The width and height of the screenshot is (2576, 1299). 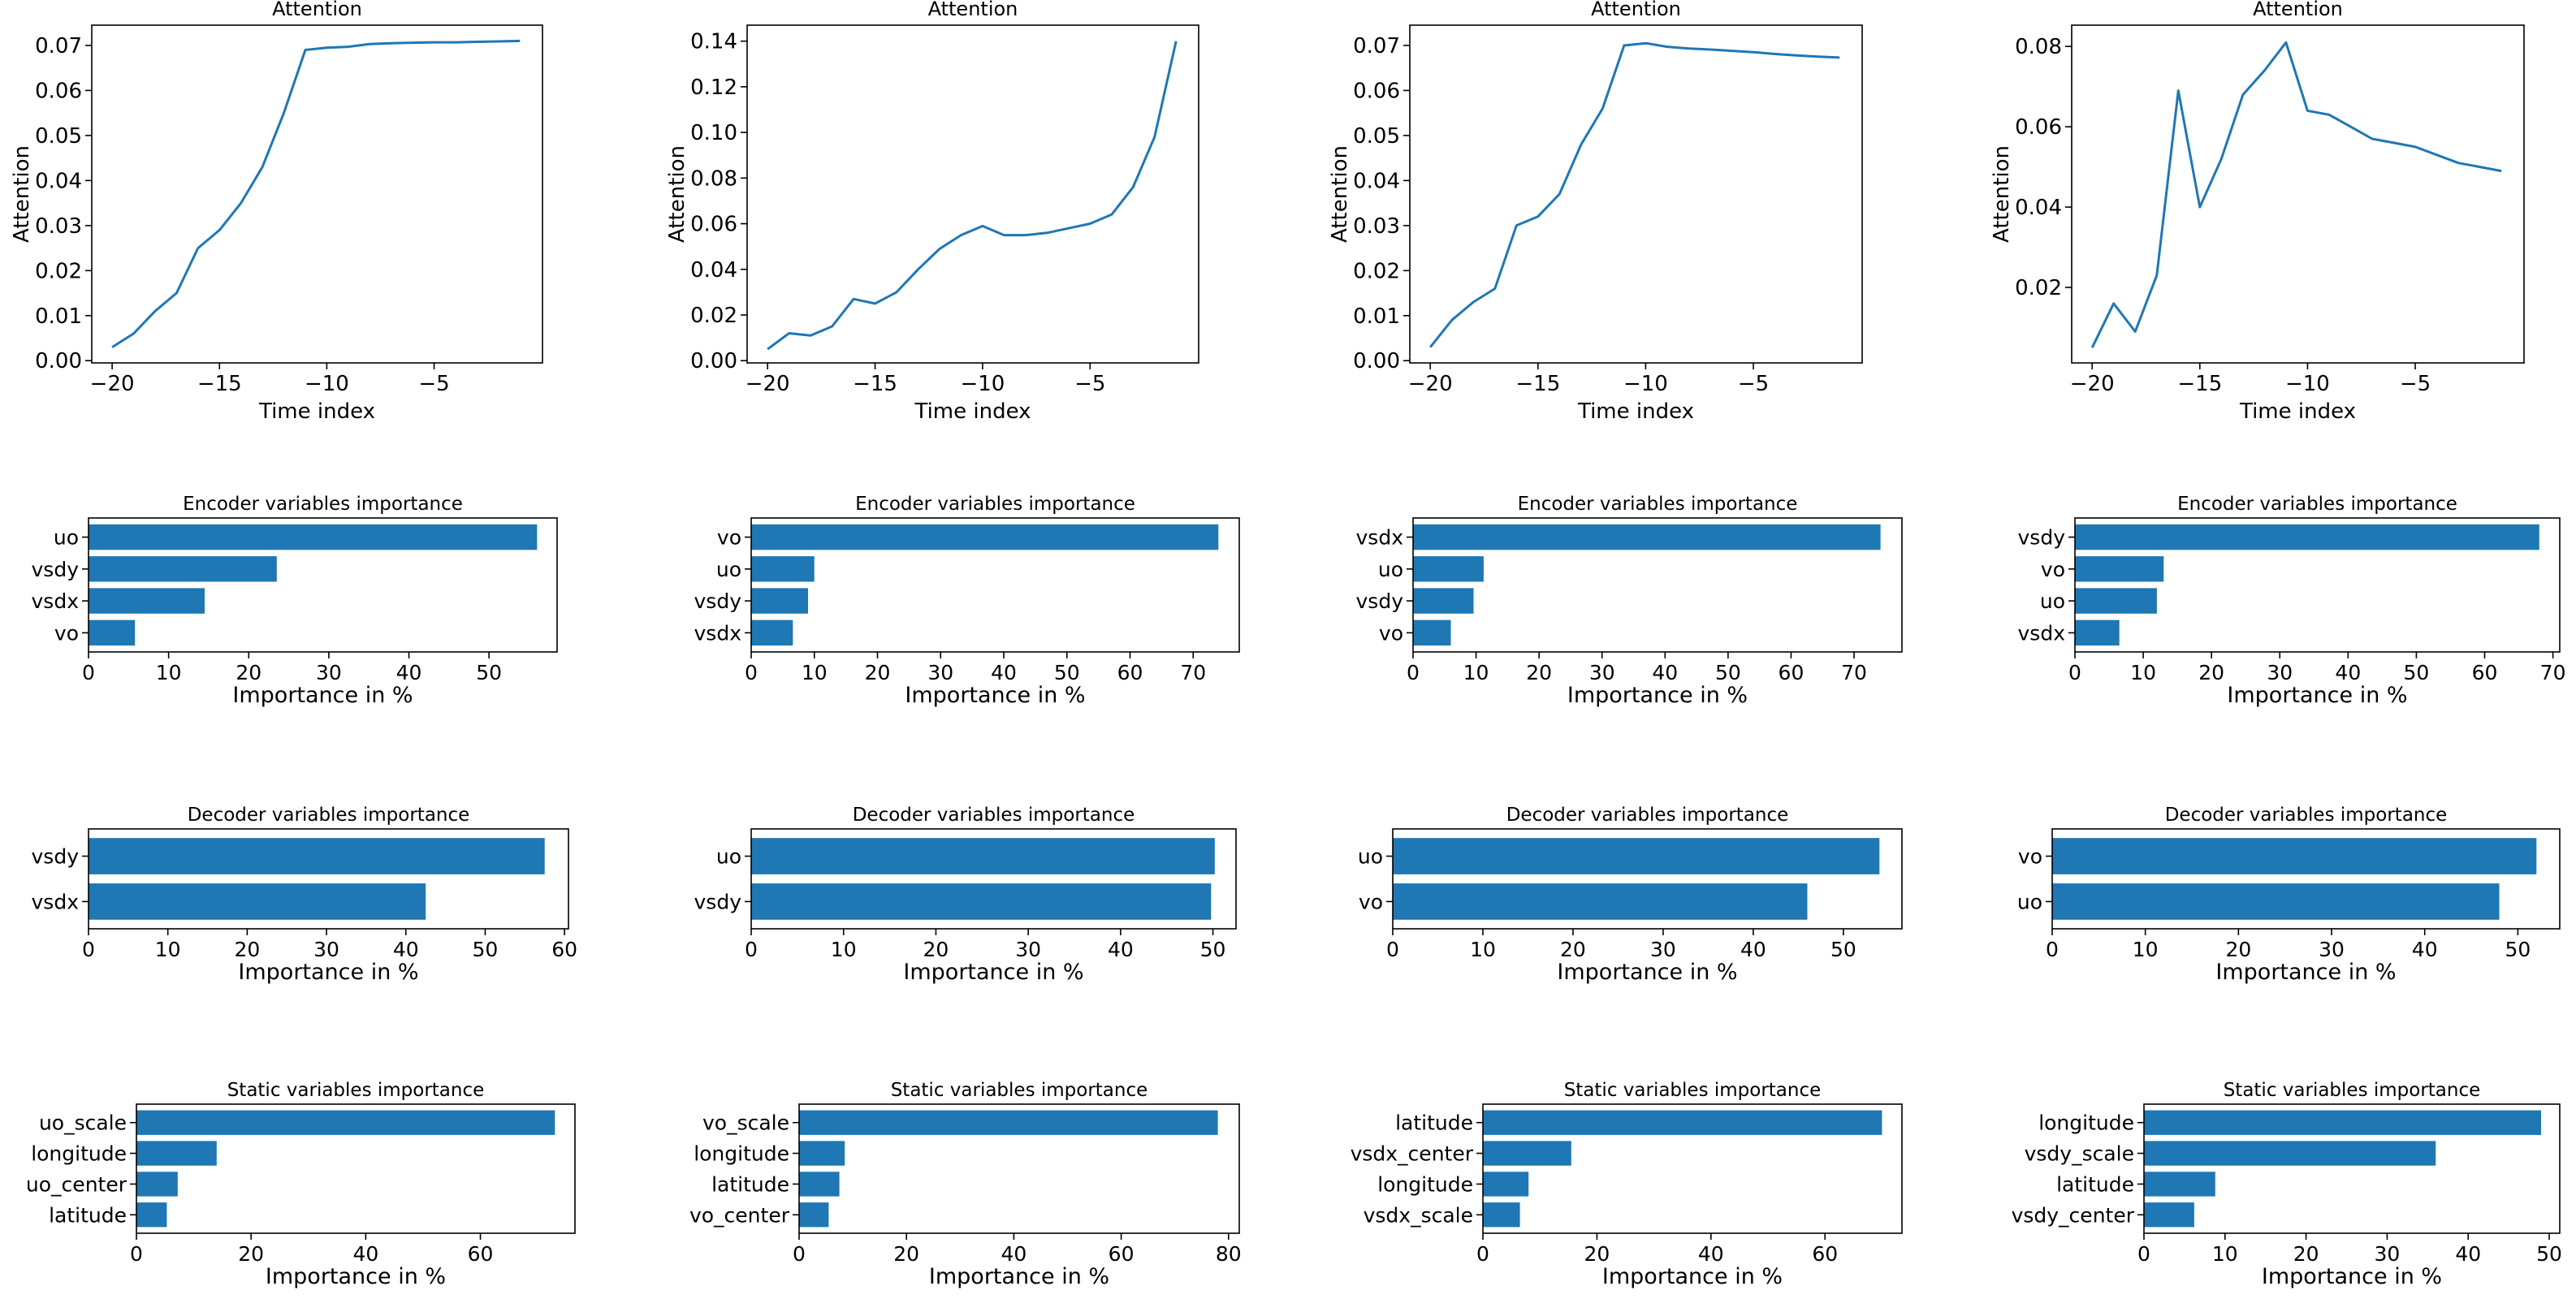 I want to click on y-tick-label: 0.14, so click(x=713, y=42).